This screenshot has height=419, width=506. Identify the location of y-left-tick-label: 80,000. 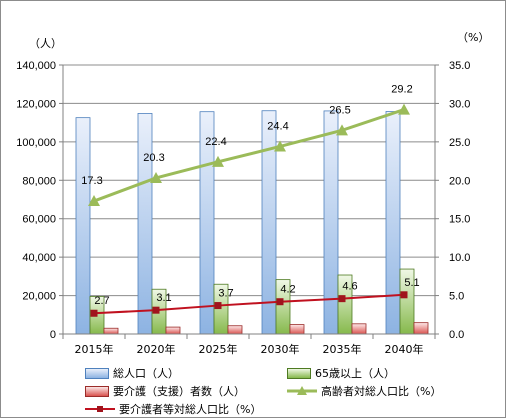
(39, 181).